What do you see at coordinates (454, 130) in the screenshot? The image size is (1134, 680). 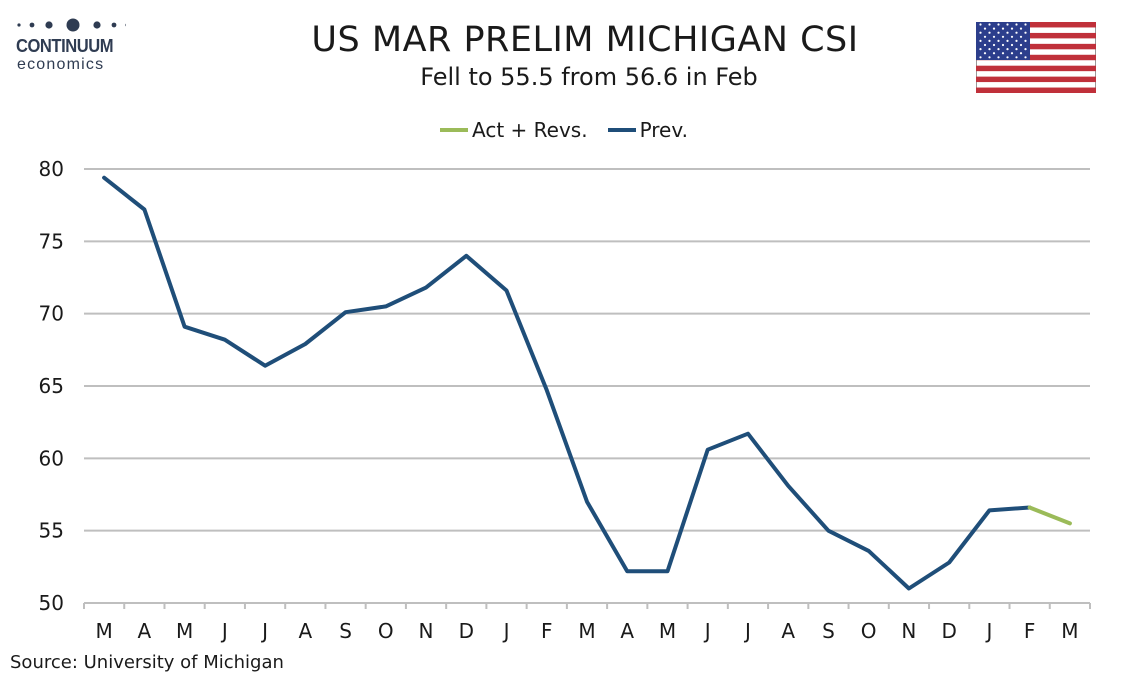 I see `legend-swatch-act` at bounding box center [454, 130].